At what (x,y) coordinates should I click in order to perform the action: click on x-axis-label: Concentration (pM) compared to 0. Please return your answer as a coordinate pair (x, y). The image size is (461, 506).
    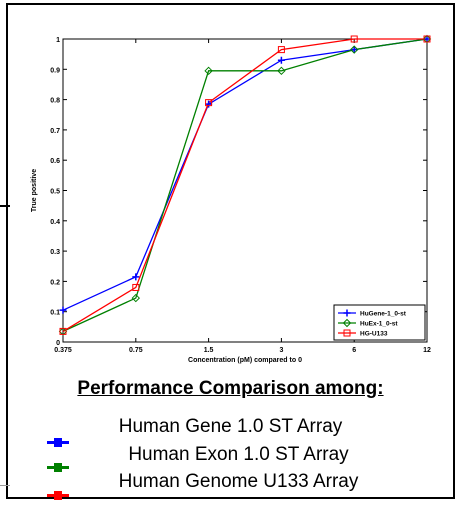
    Looking at the image, I should click on (245, 360).